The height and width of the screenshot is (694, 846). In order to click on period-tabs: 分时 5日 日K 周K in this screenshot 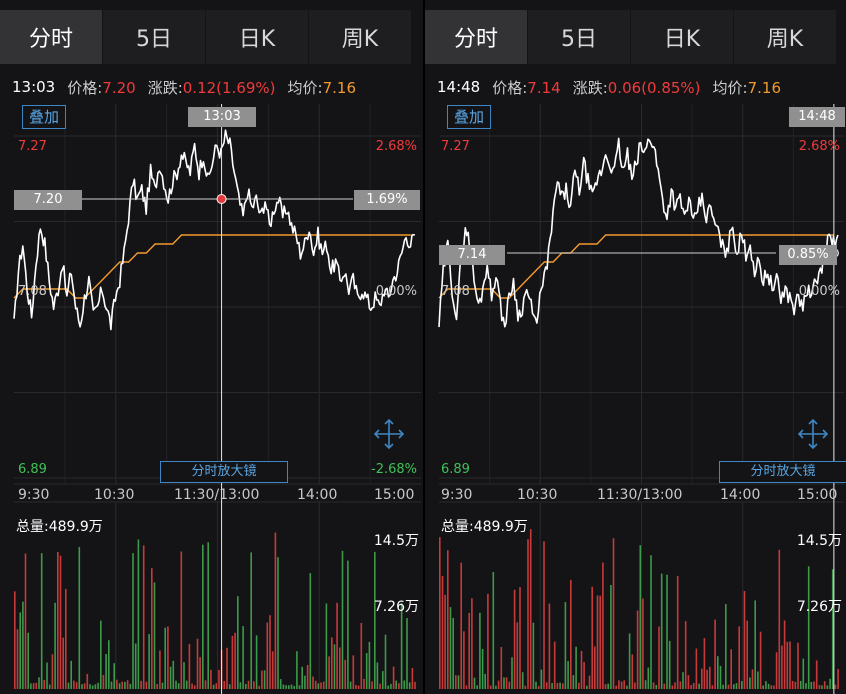, I will do `click(211, 37)`.